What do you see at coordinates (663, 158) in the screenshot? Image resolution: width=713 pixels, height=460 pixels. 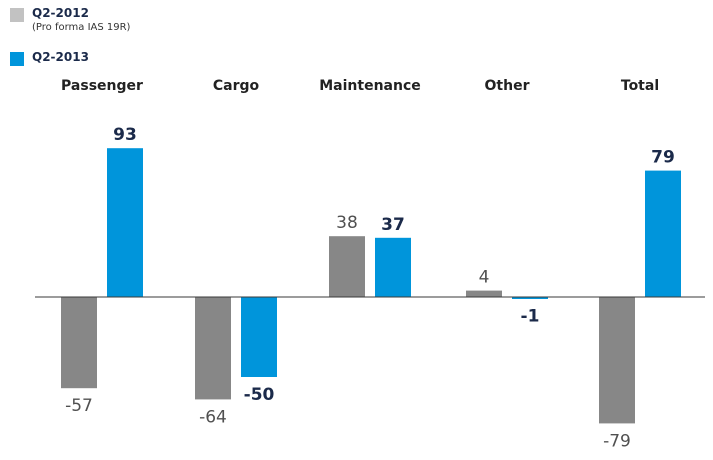 I see `data-label-q2-2013-total: 79` at bounding box center [663, 158].